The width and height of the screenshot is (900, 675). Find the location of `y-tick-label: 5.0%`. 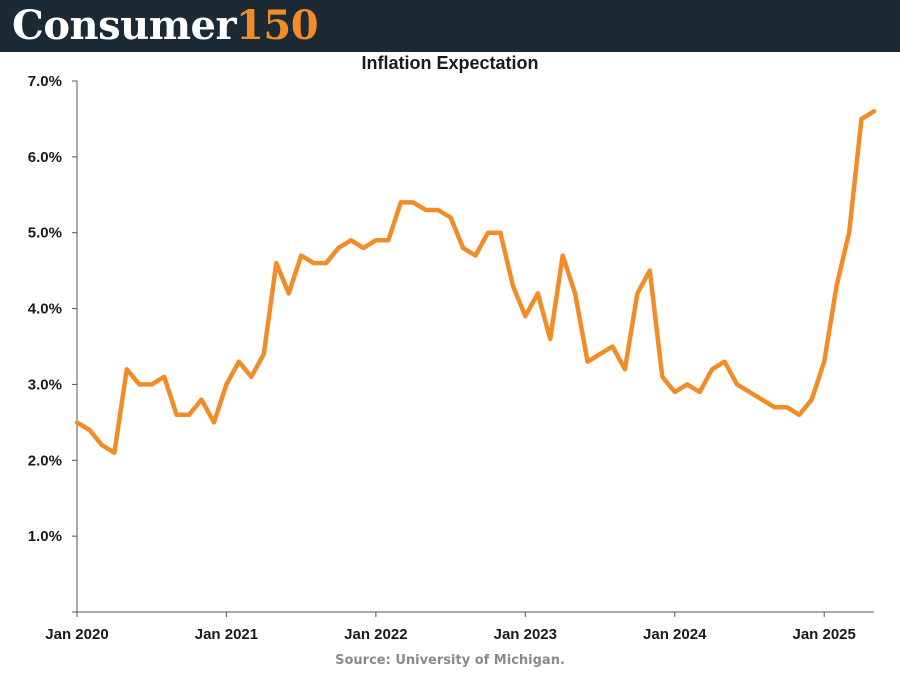

y-tick-label: 5.0% is located at coordinates (45, 233).